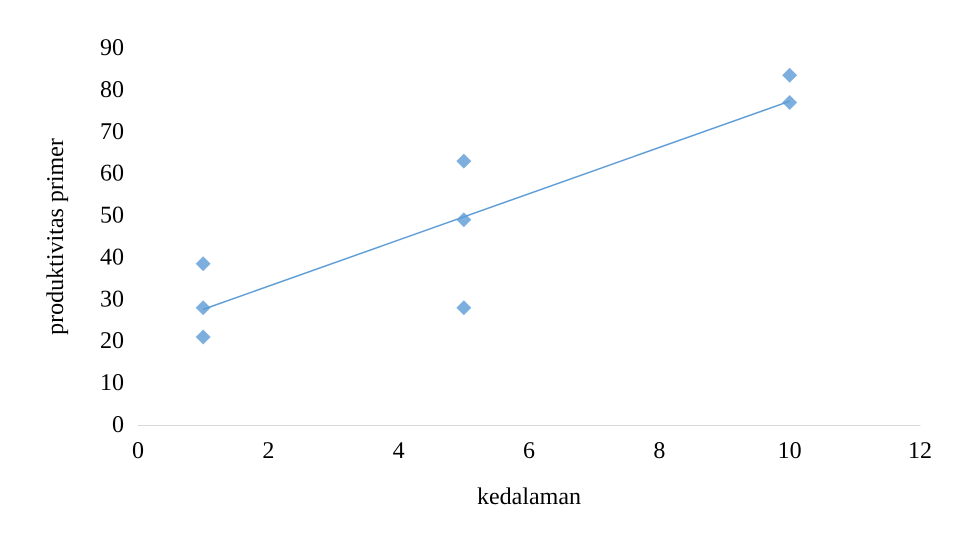  What do you see at coordinates (112, 341) in the screenshot?
I see `y-tick-label: 20` at bounding box center [112, 341].